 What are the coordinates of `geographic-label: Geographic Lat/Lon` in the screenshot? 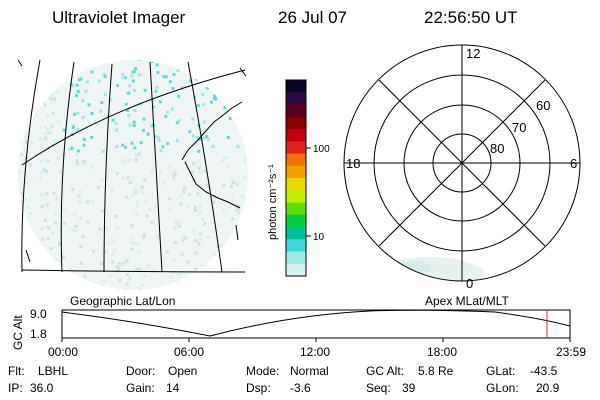 It's located at (123, 301).